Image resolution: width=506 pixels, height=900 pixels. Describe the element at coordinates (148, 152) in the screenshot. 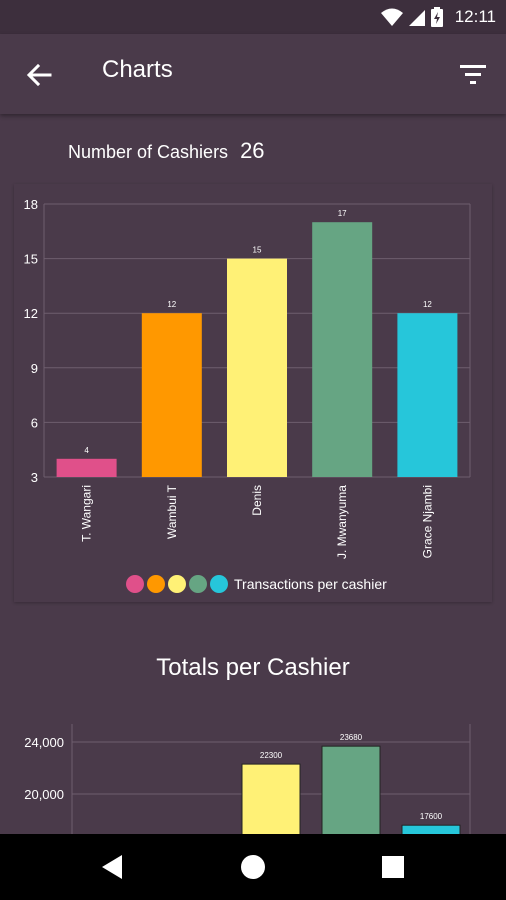

I see `cashier-count-label: Number of Cashiers` at that location.